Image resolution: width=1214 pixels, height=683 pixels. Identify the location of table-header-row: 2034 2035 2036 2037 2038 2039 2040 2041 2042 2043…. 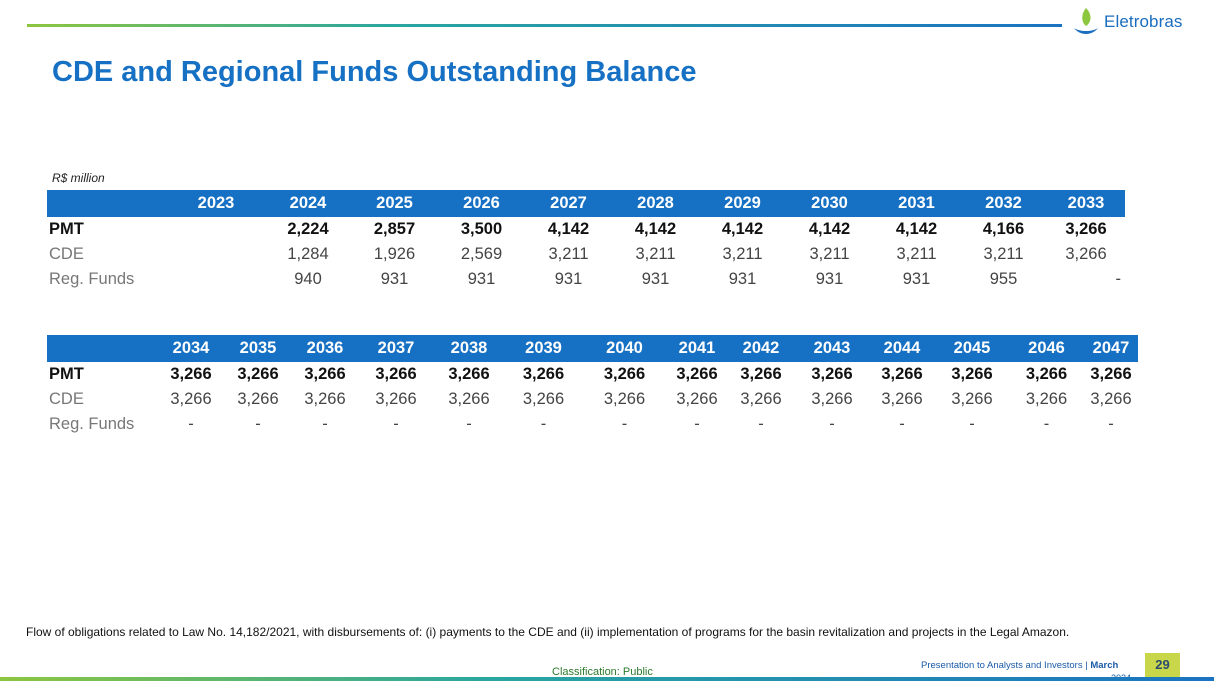
(592, 348).